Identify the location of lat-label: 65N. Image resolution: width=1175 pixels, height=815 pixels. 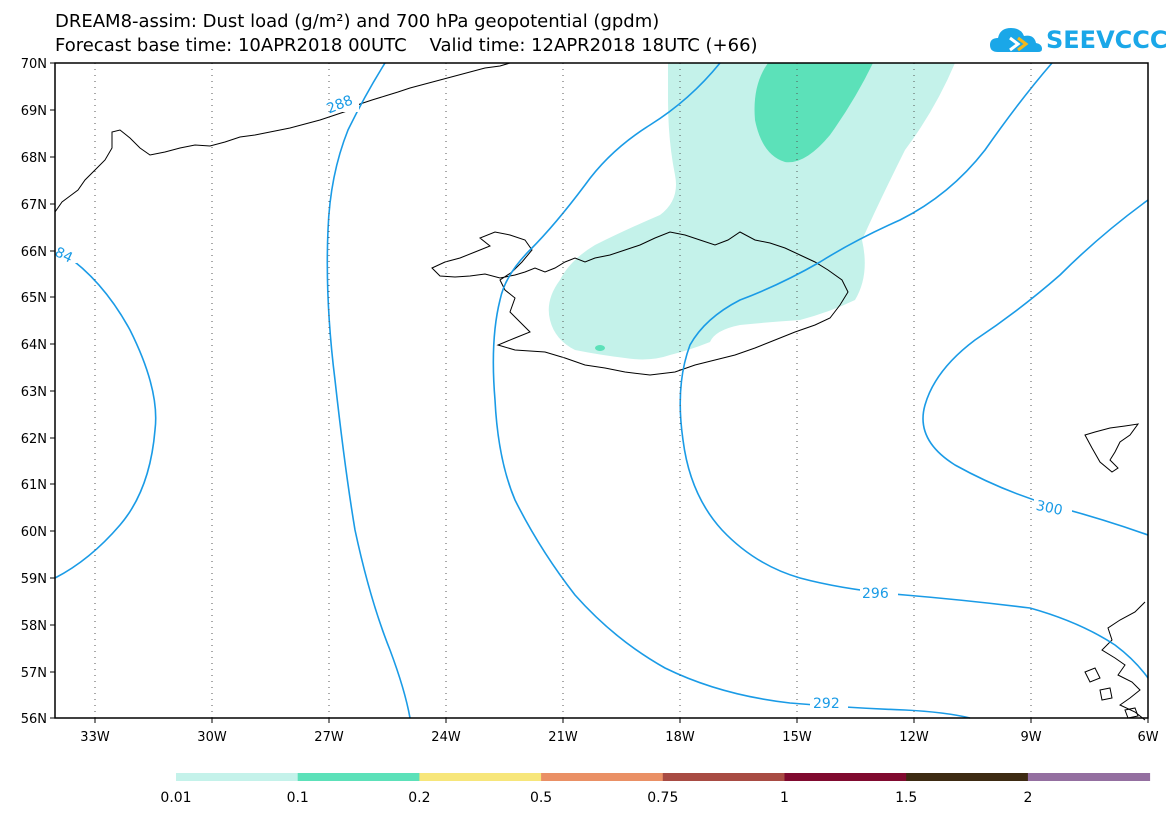
(34, 298).